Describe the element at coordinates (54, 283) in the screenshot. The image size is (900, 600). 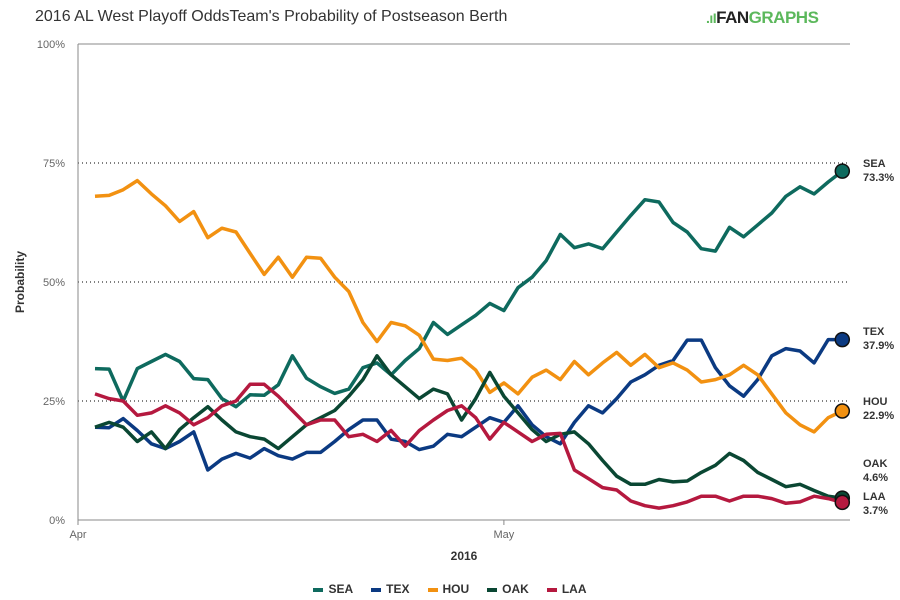
I see `y-tick-label: 50%` at that location.